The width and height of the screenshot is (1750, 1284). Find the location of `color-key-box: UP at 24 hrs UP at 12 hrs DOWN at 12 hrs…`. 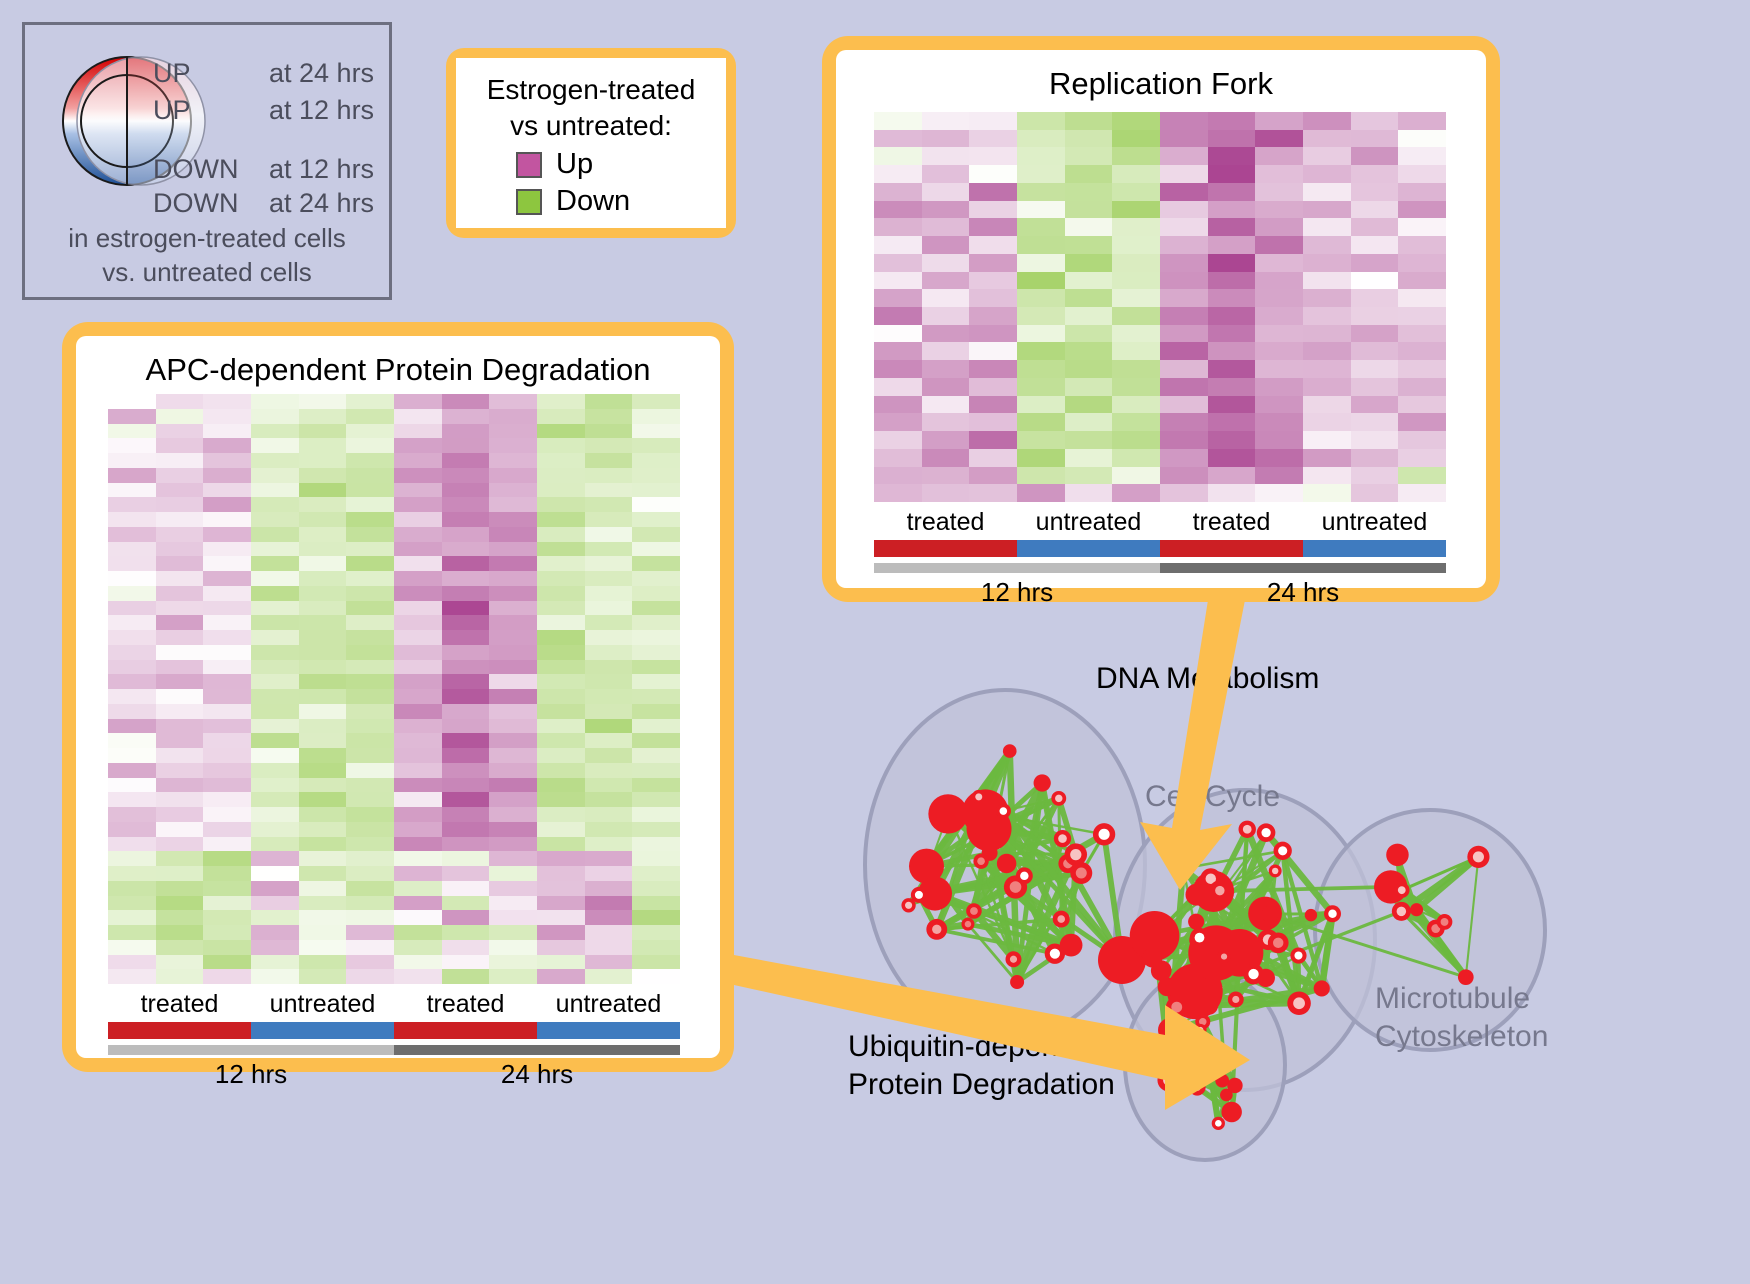

color-key-box: UP at 24 hrs UP at 12 hrs DOWN at 12 hrs… is located at coordinates (207, 161).